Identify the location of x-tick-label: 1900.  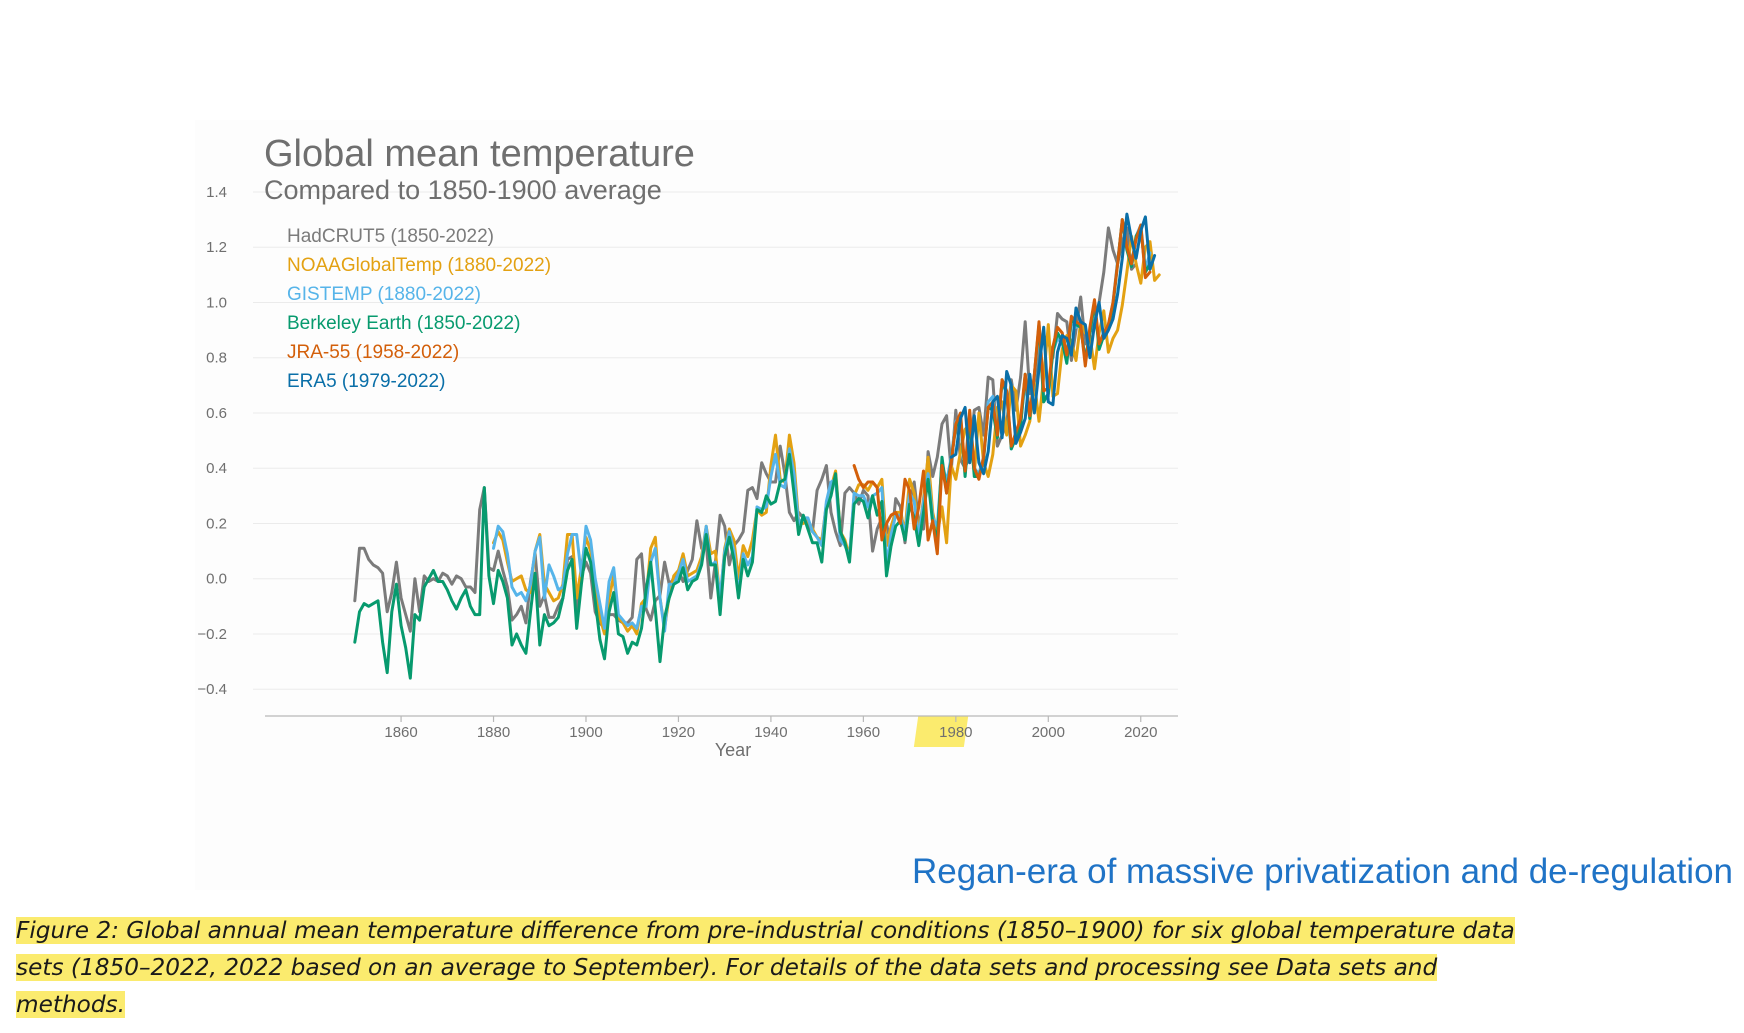
(585, 732).